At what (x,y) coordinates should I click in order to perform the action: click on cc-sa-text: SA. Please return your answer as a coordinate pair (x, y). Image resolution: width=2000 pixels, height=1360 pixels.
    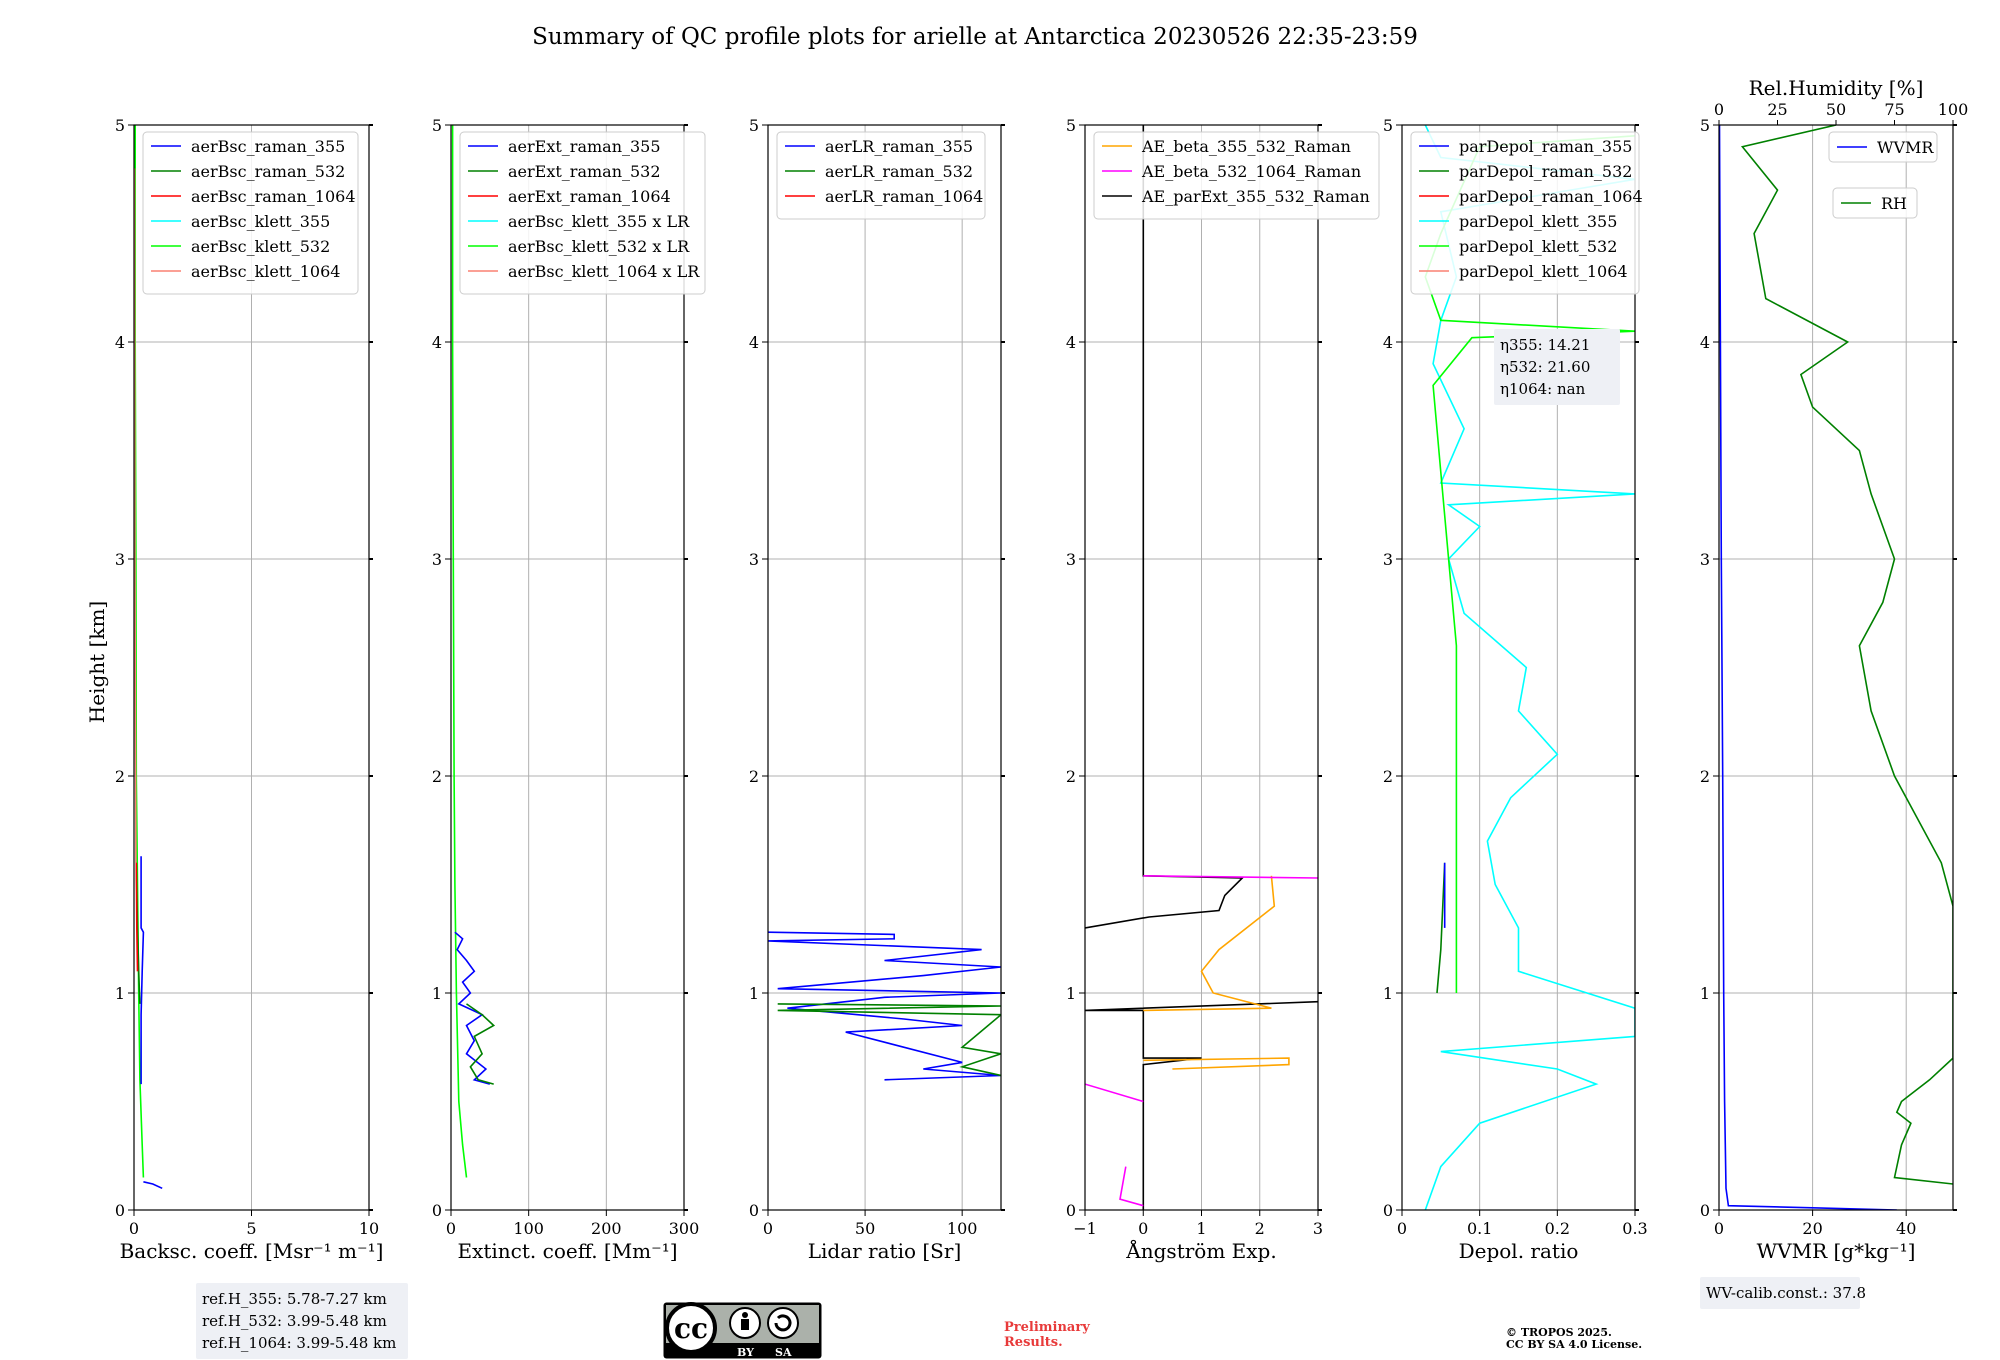
    Looking at the image, I should click on (783, 1352).